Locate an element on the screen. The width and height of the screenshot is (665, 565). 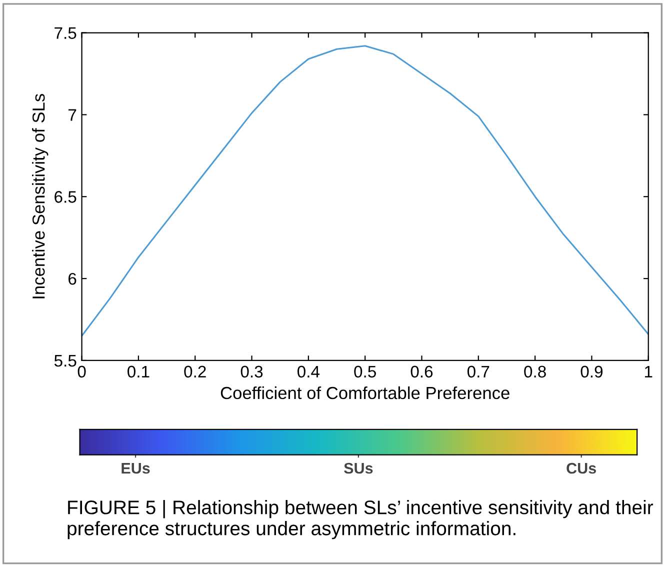
y-tick-label: 6 is located at coordinates (72, 278).